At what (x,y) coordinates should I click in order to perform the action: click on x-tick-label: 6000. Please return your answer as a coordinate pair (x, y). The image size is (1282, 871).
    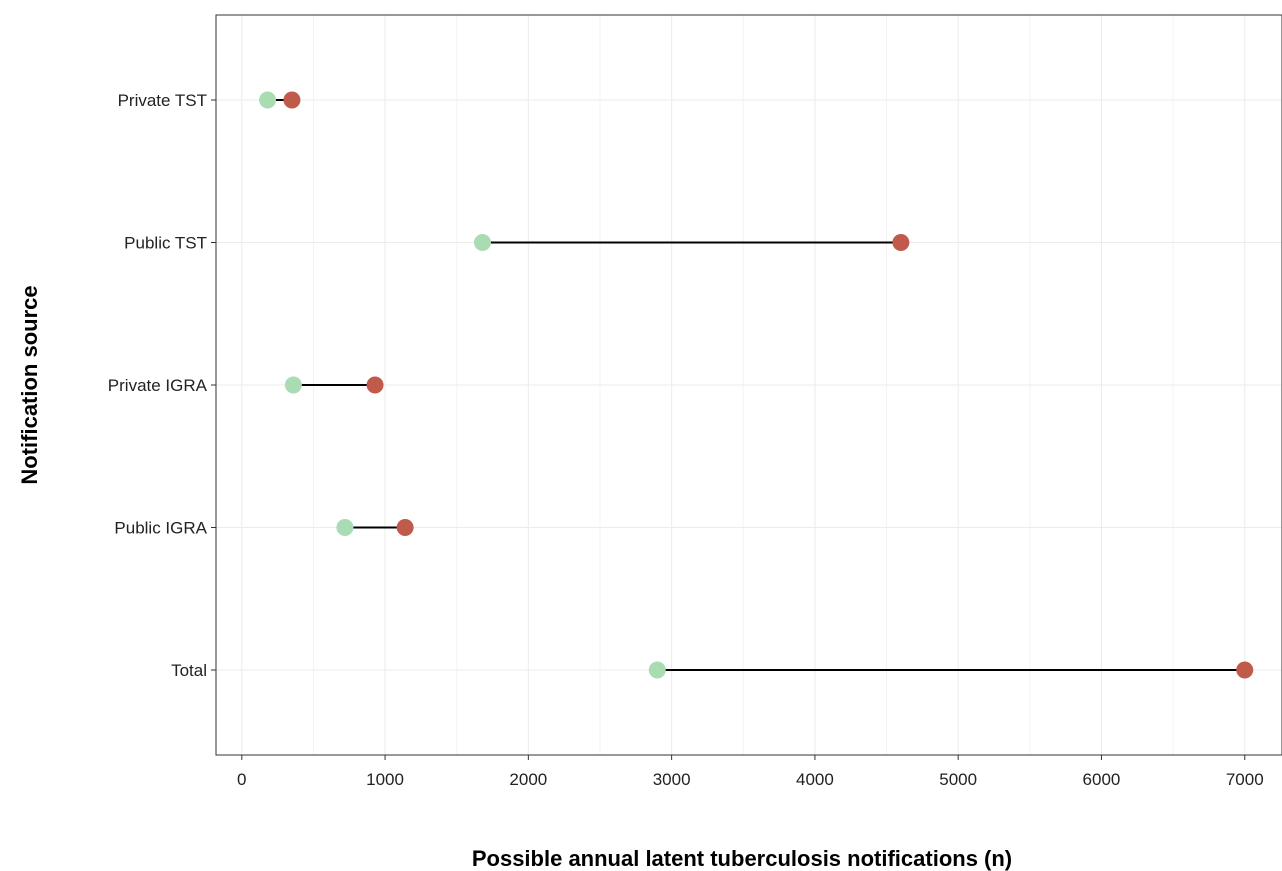
    Looking at the image, I should click on (1102, 779).